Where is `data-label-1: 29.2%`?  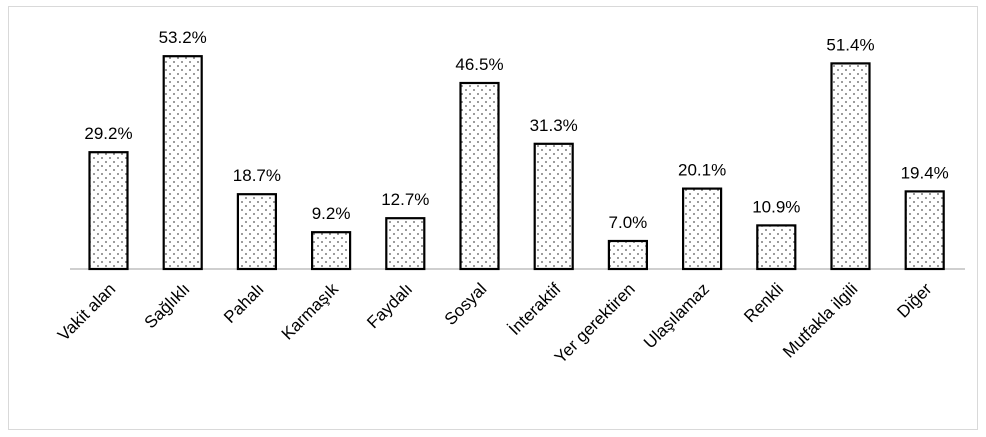
data-label-1: 29.2% is located at coordinates (108, 133).